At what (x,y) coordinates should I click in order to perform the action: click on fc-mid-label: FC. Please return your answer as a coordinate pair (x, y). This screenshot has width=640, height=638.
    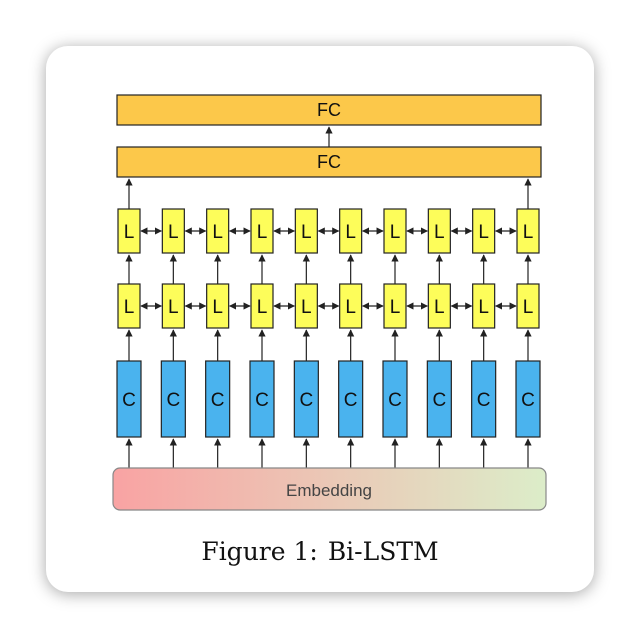
    Looking at the image, I should click on (329, 162).